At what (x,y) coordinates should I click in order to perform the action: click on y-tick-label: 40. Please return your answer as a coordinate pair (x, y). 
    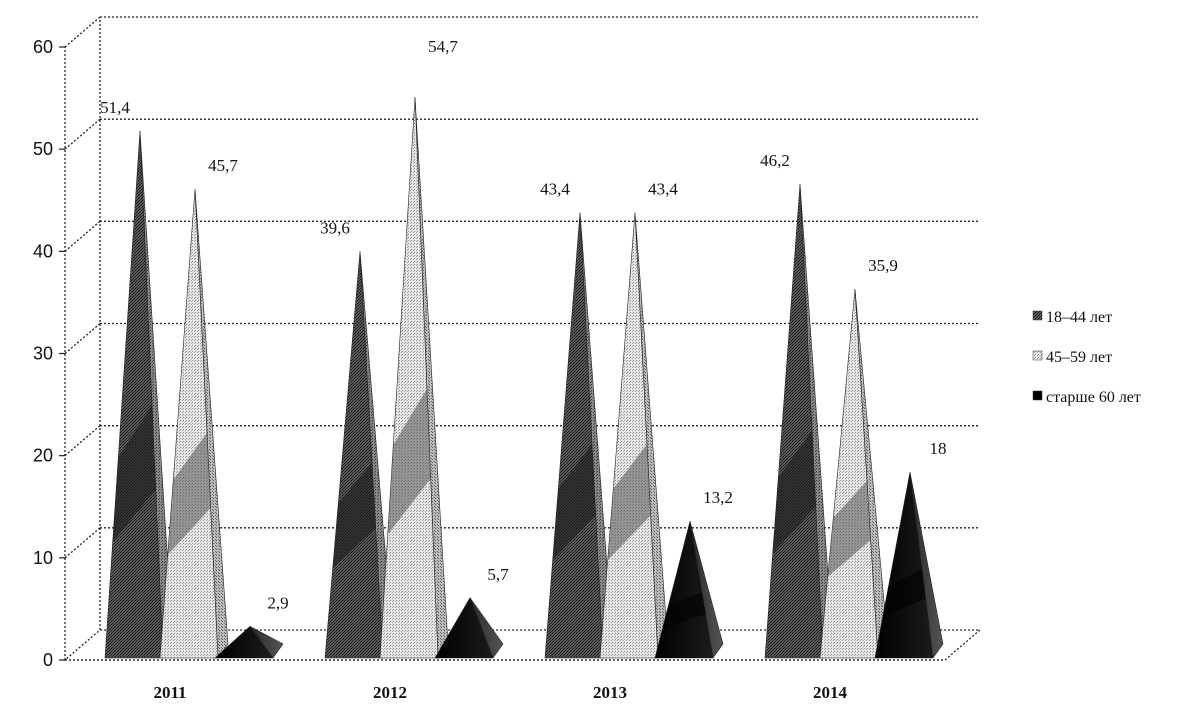
    Looking at the image, I should click on (43, 251).